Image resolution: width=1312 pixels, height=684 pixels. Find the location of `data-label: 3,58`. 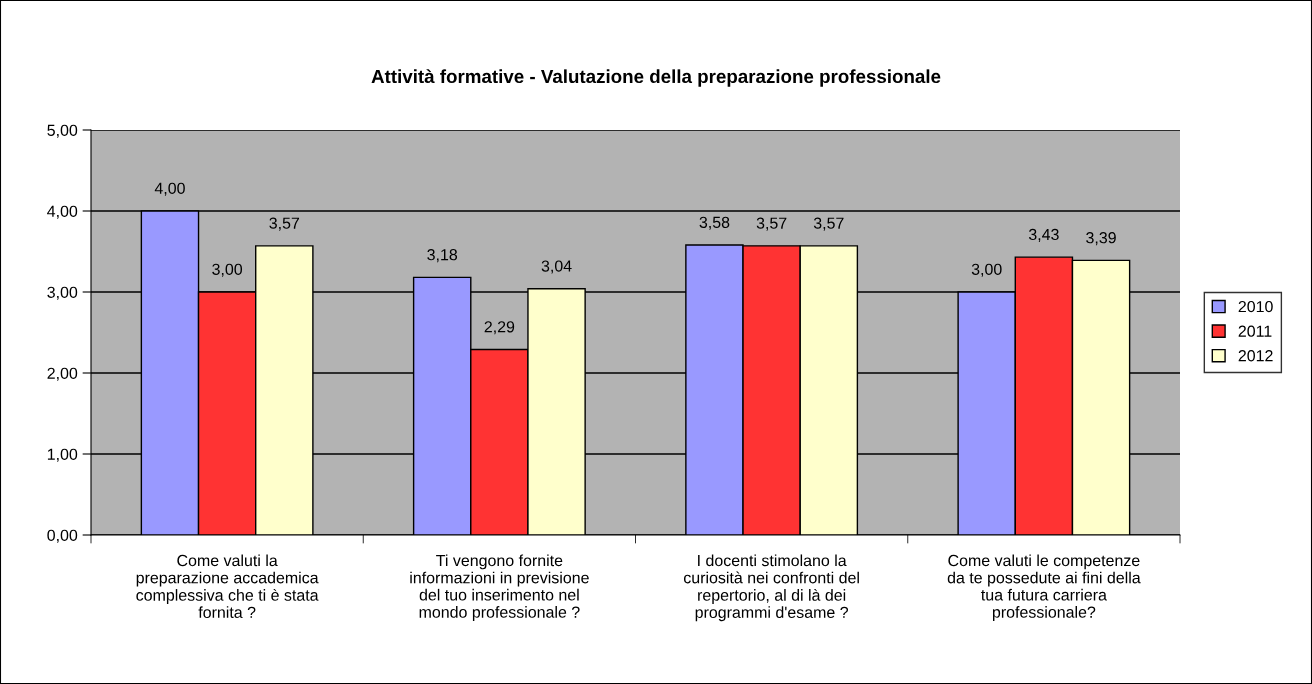

data-label: 3,58 is located at coordinates (714, 223).